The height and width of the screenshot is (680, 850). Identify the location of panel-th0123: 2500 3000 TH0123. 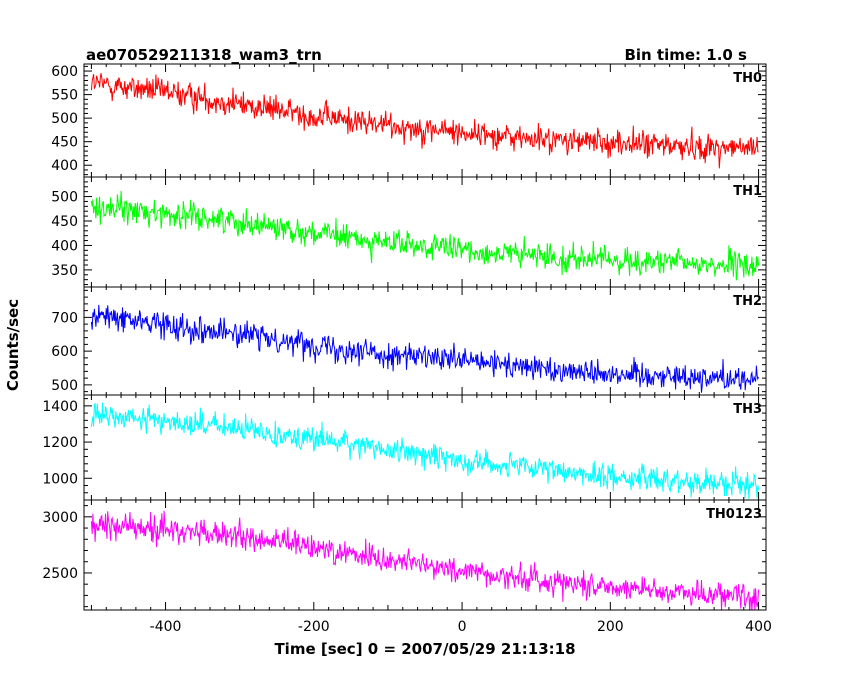
(404, 555).